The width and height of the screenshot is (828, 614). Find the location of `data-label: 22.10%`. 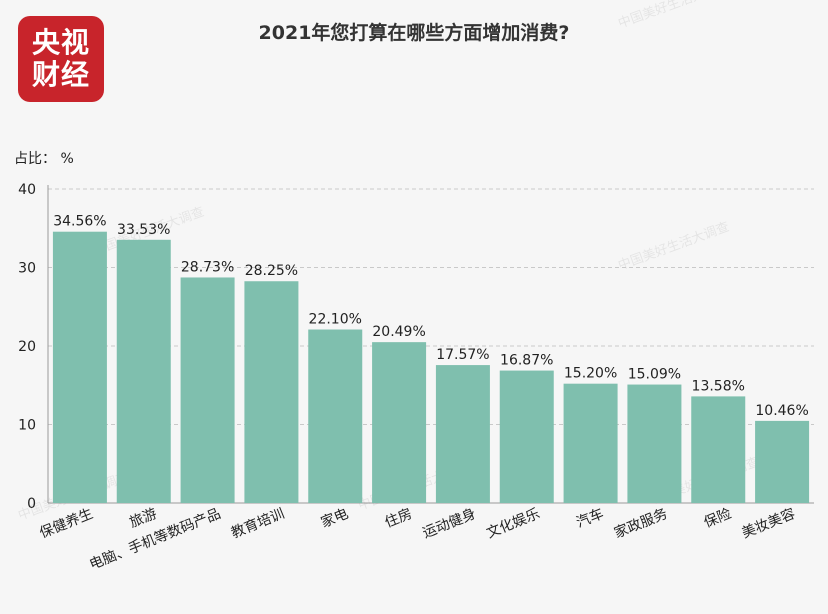

data-label: 22.10% is located at coordinates (335, 320).